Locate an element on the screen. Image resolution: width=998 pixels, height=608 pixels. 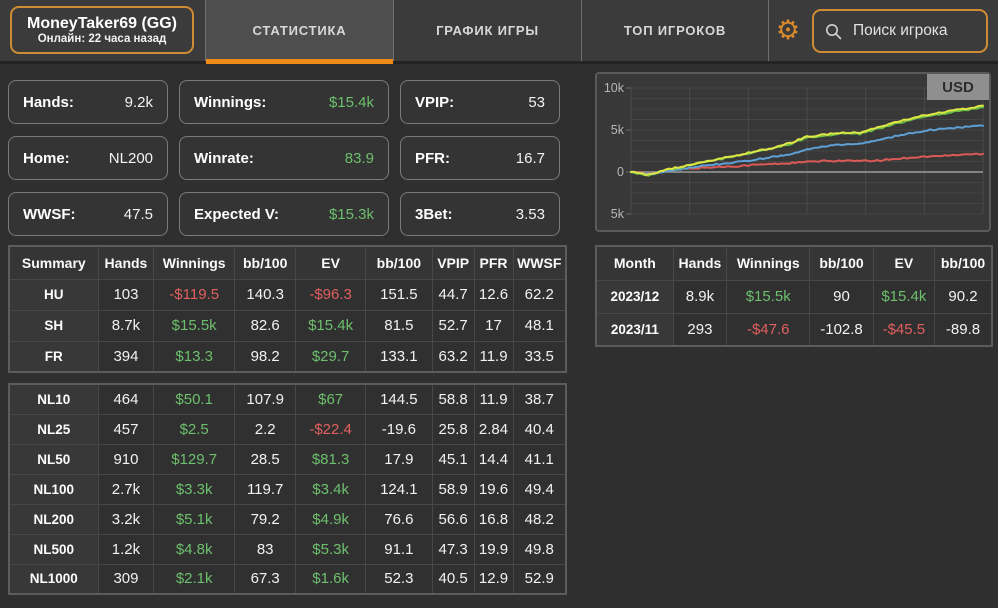
stat-cell: 107.9 is located at coordinates (265, 399).